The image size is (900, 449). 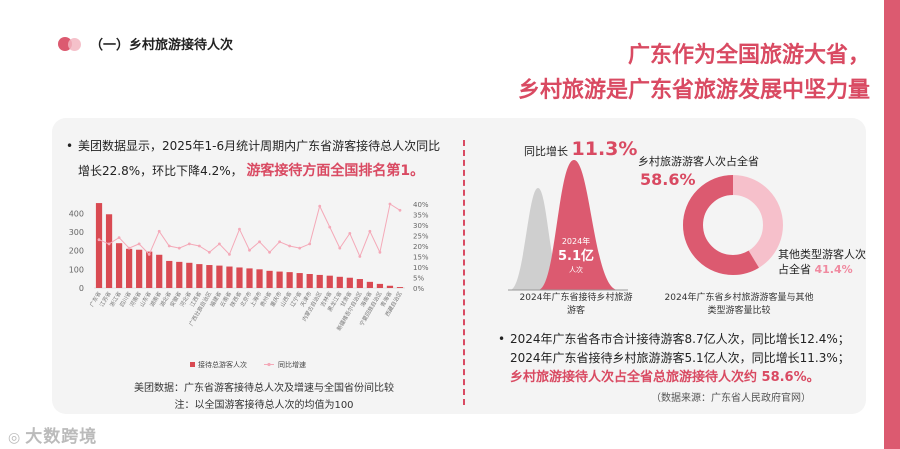 I want to click on share-donut-chart, so click(x=733, y=225).